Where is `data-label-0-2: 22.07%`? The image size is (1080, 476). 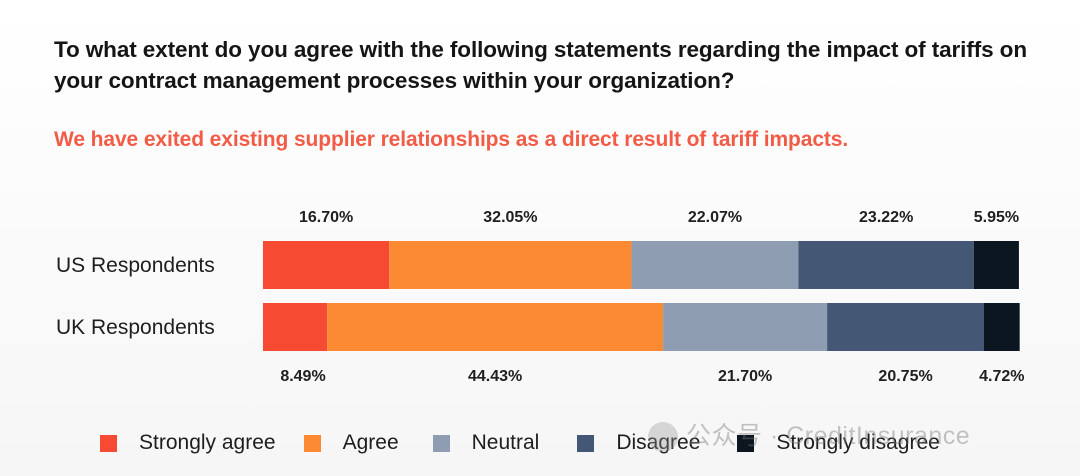 data-label-0-2: 22.07% is located at coordinates (715, 217).